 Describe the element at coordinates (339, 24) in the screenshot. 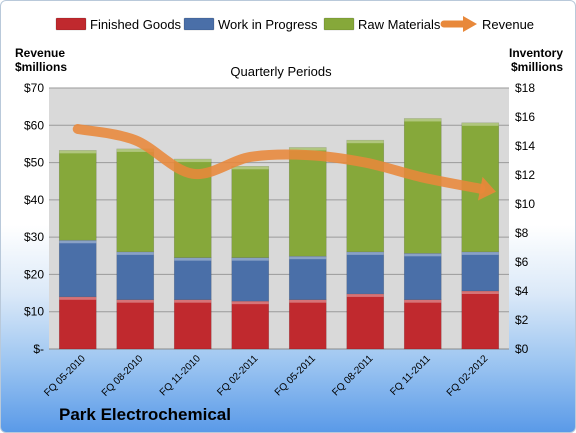

I see `swatch-green-icon` at that location.